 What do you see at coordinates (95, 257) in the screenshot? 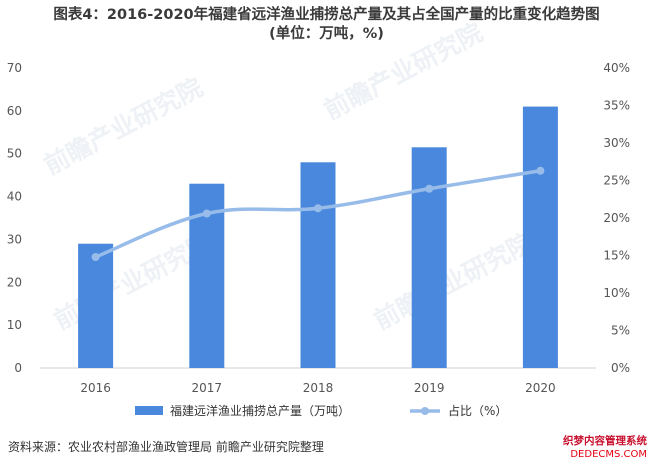
I see `share-point-2016` at bounding box center [95, 257].